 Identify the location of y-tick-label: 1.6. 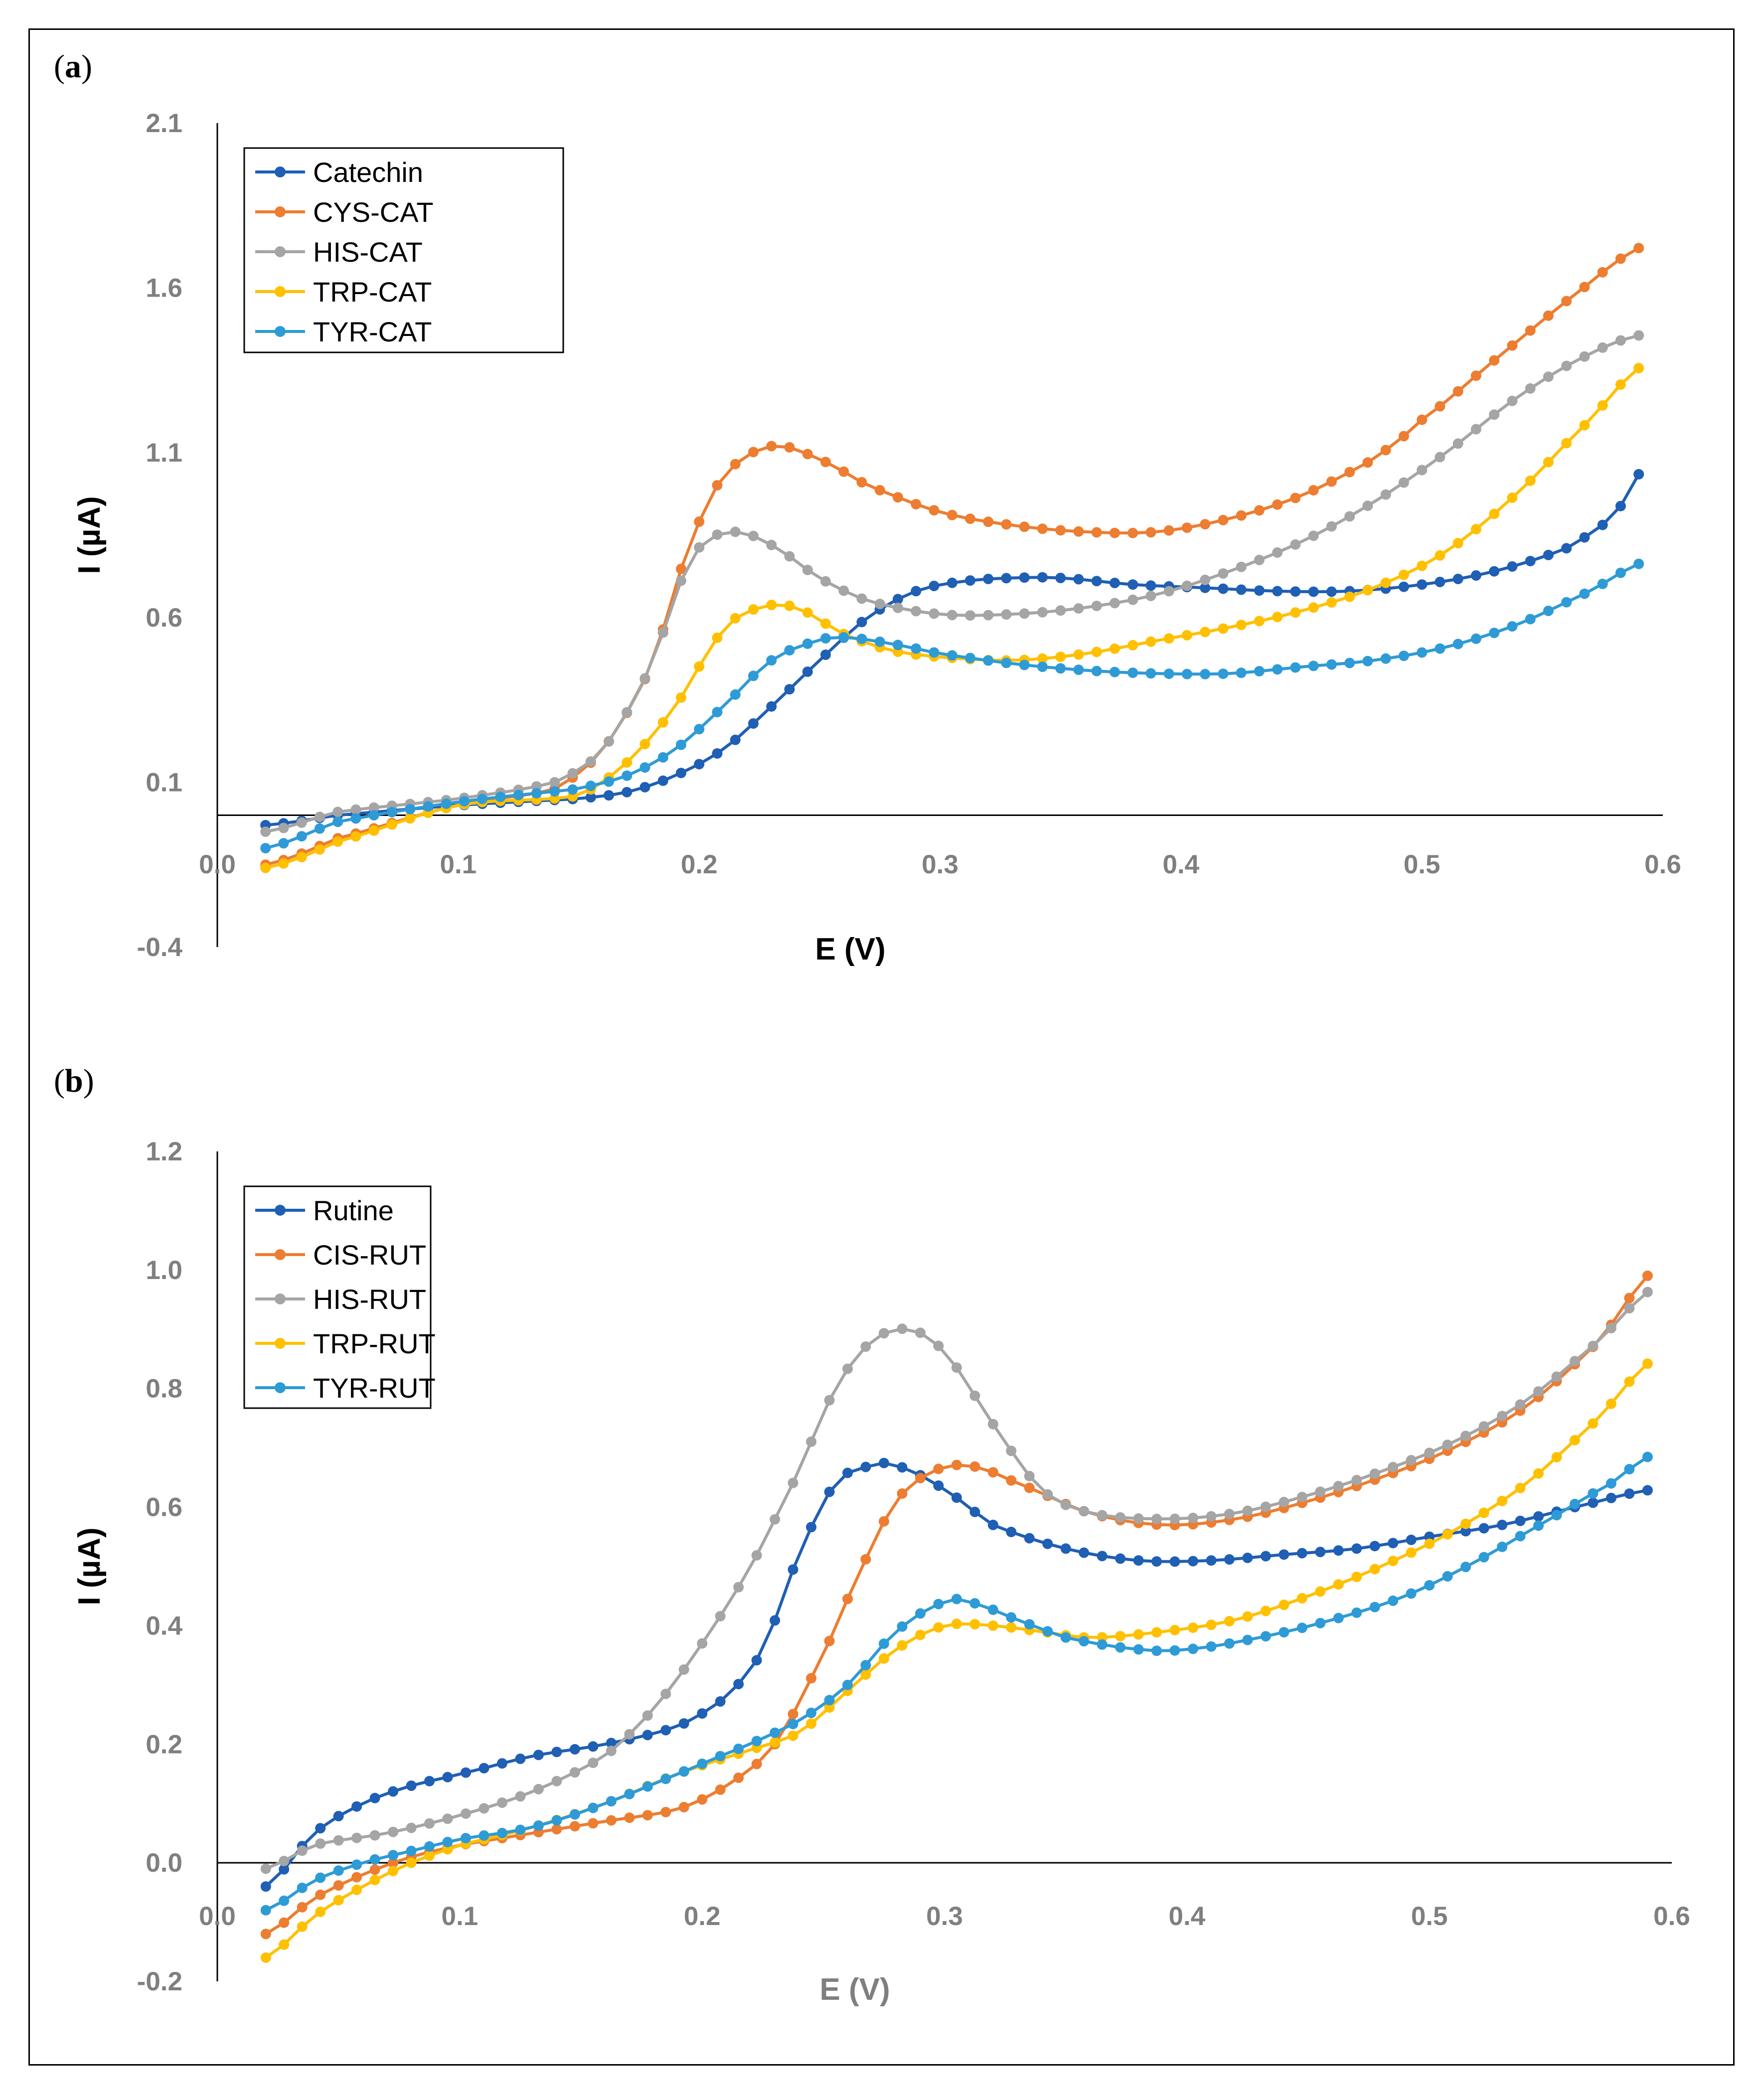
(164, 288).